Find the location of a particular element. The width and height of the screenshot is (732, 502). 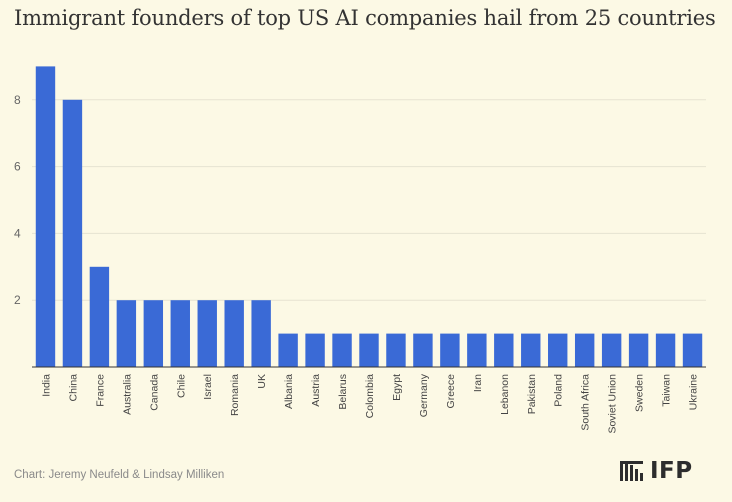

bar-australia is located at coordinates (126, 333).